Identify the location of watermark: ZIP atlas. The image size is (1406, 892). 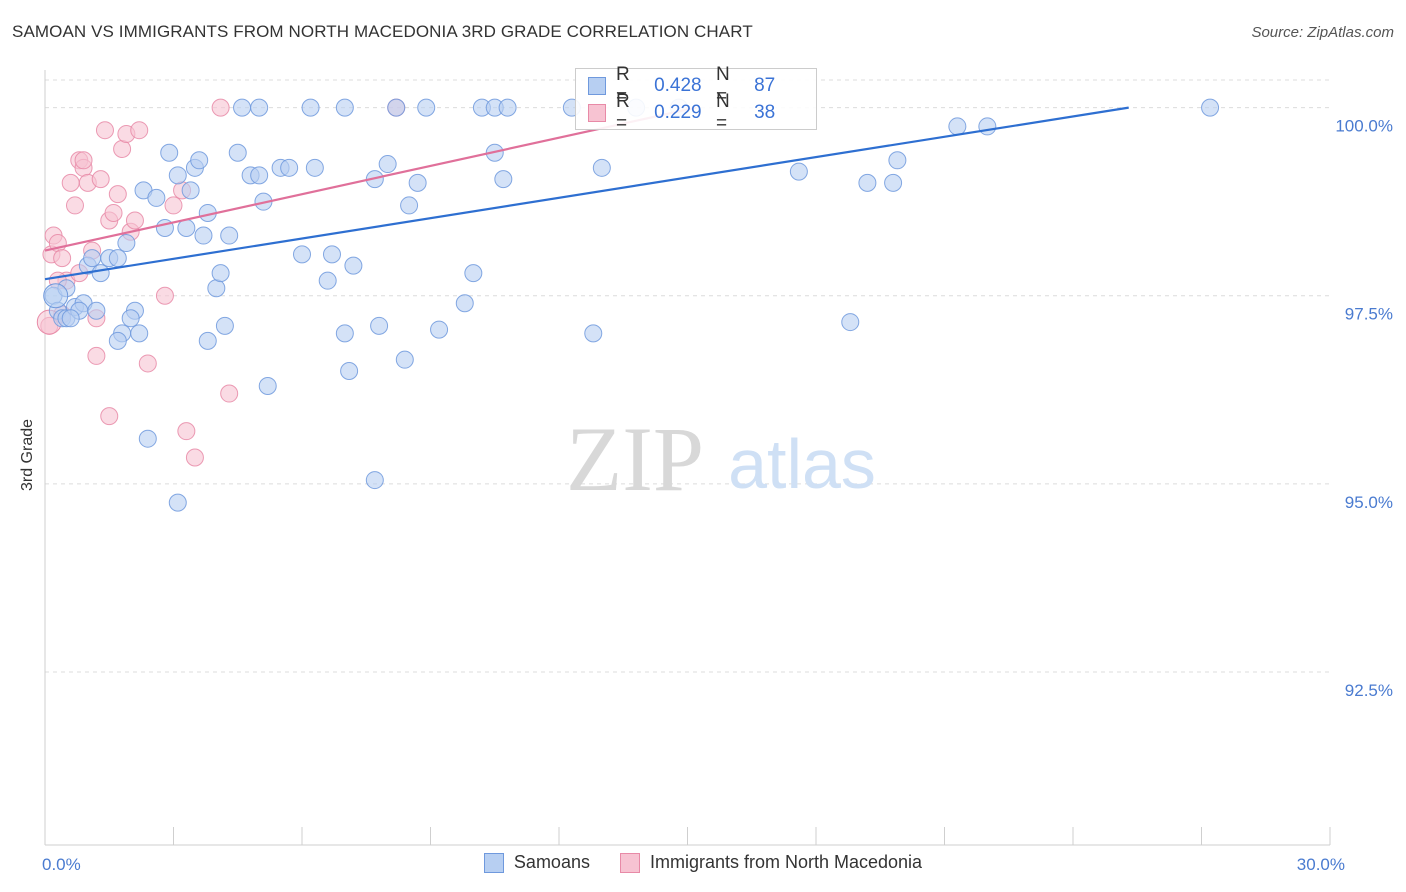
(721, 459).